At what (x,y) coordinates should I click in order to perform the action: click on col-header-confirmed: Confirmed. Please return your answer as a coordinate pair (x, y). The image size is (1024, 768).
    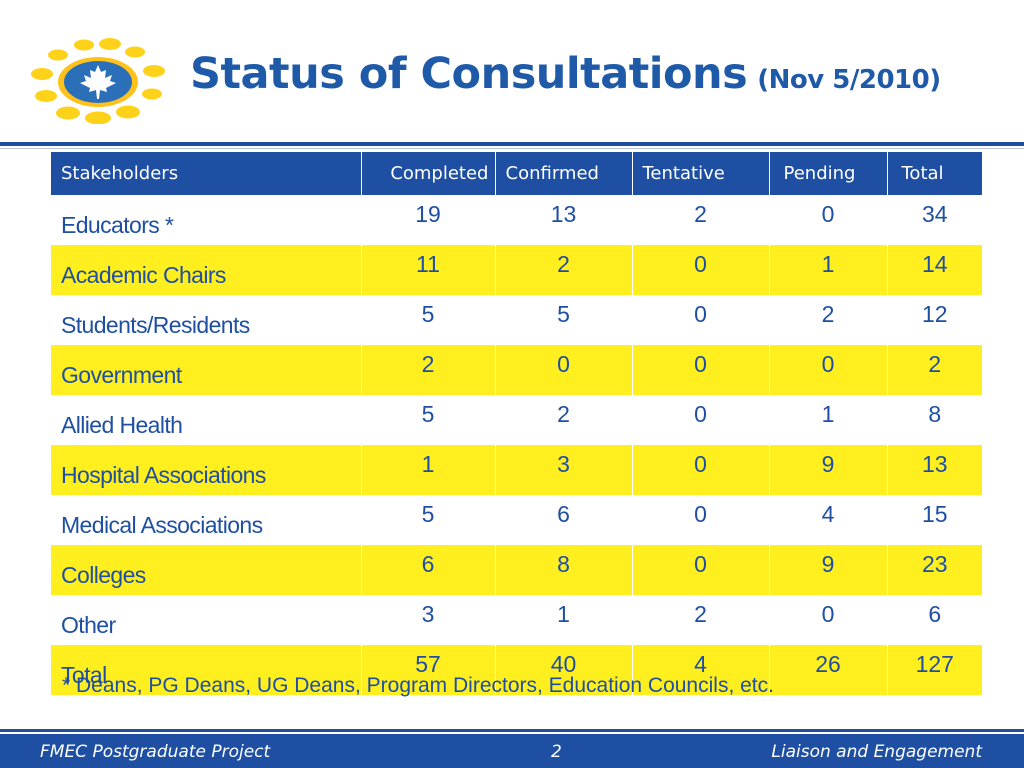
    Looking at the image, I should click on (563, 173).